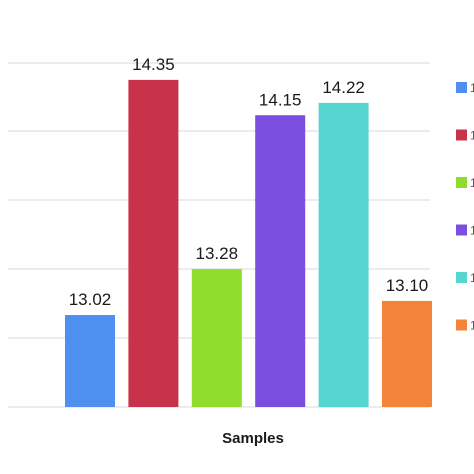 The width and height of the screenshot is (474, 474). I want to click on x-axis-title: Samples, so click(253, 438).